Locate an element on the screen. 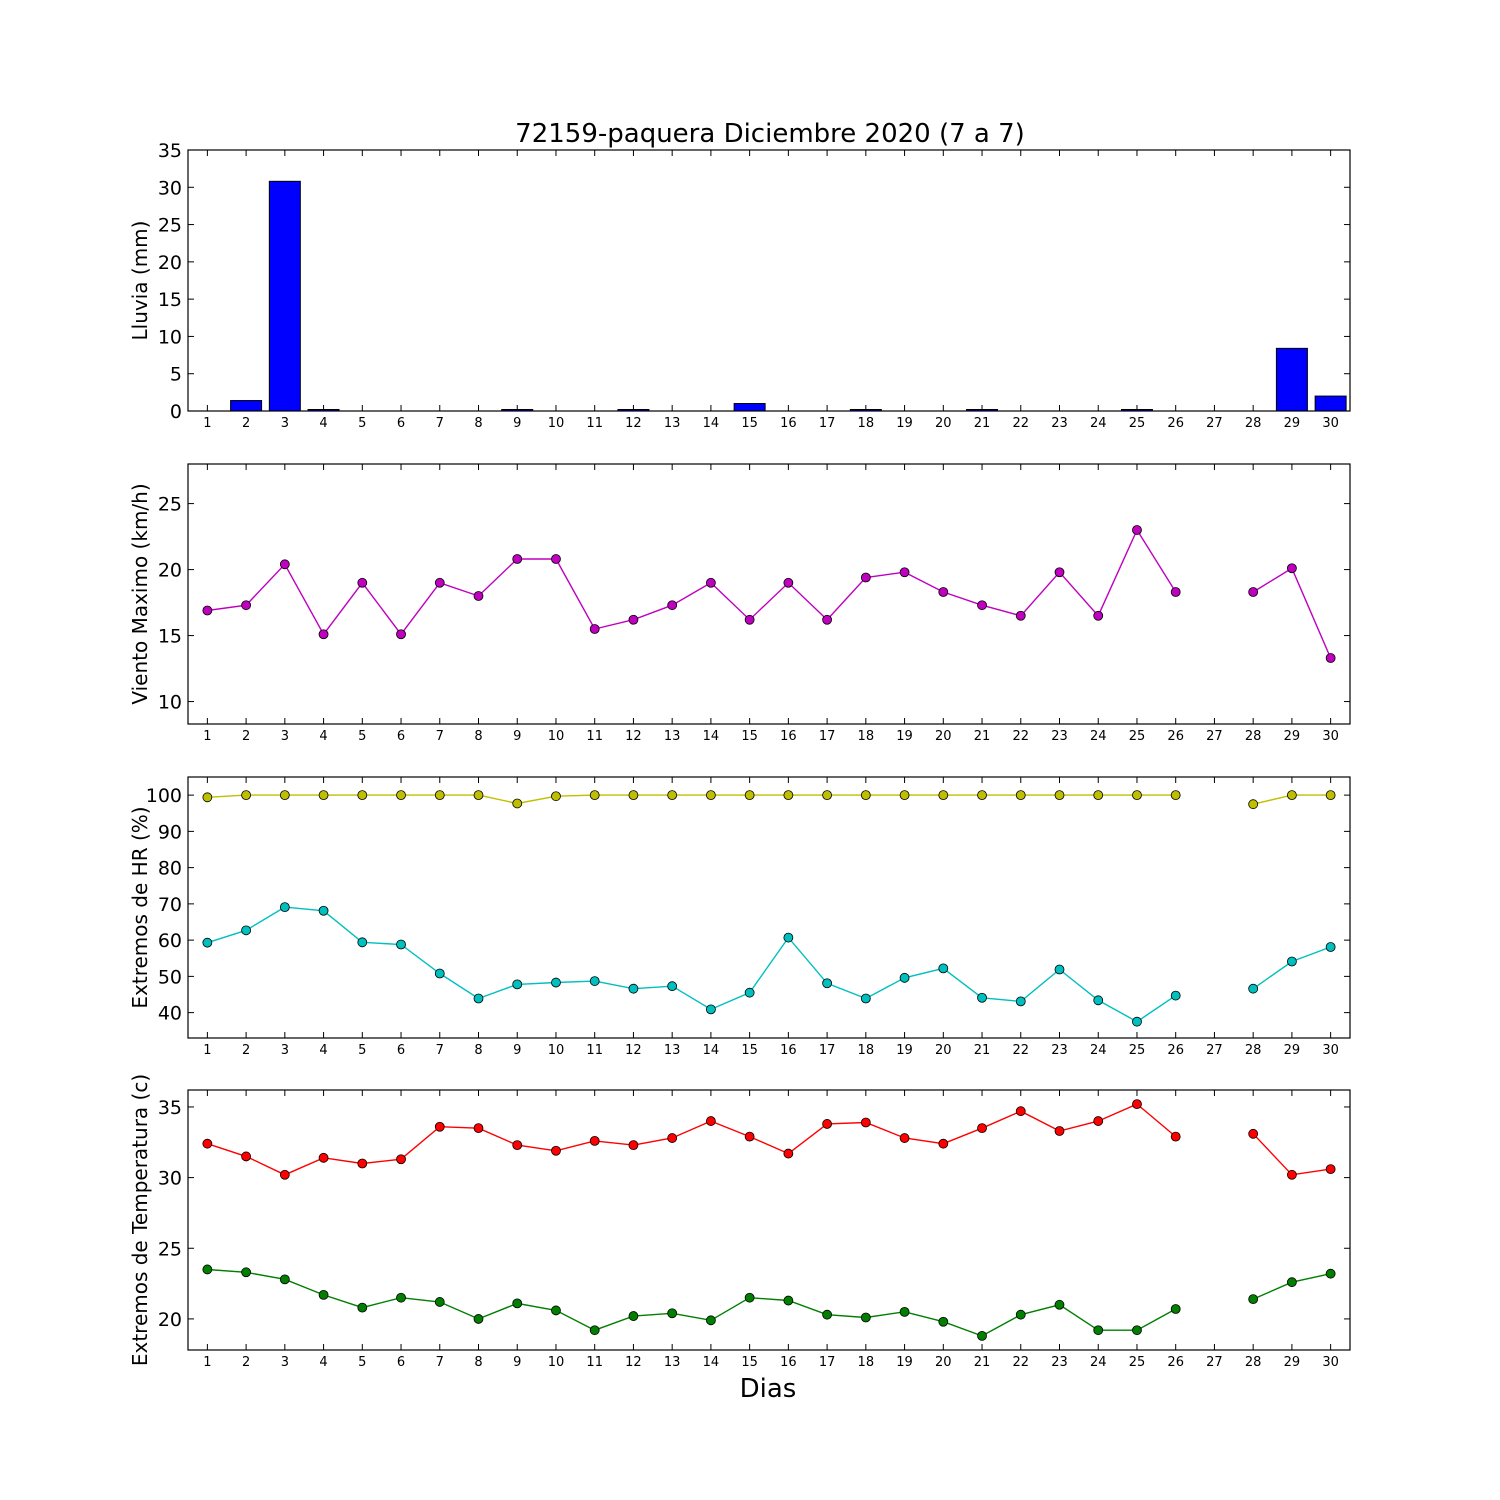 The image size is (1500, 1500). plot-frame is located at coordinates (769, 1220).